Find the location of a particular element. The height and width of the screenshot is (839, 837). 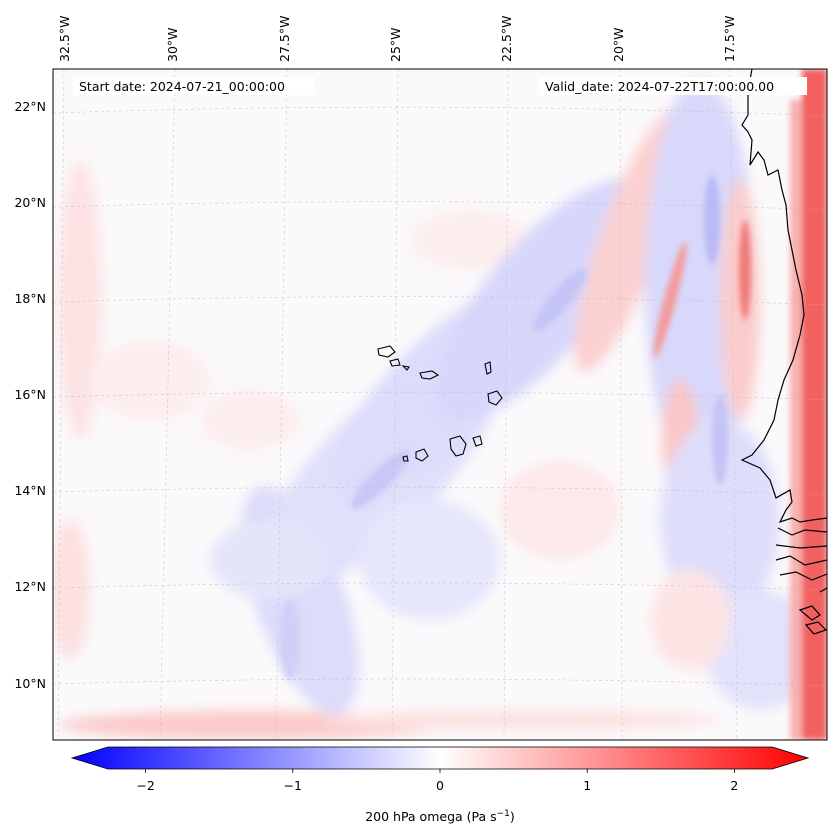

cape-verde-islands is located at coordinates (440, 403).